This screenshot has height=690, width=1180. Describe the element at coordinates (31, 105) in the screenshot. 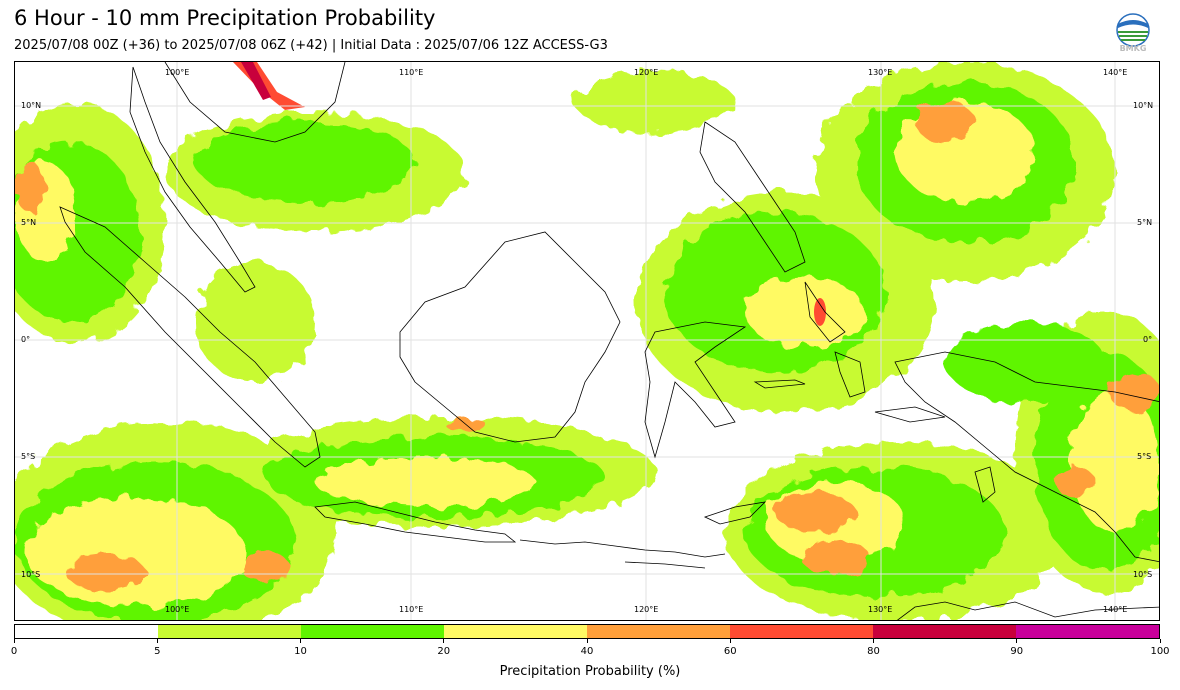

I see `lat-label-left: 10°N` at that location.